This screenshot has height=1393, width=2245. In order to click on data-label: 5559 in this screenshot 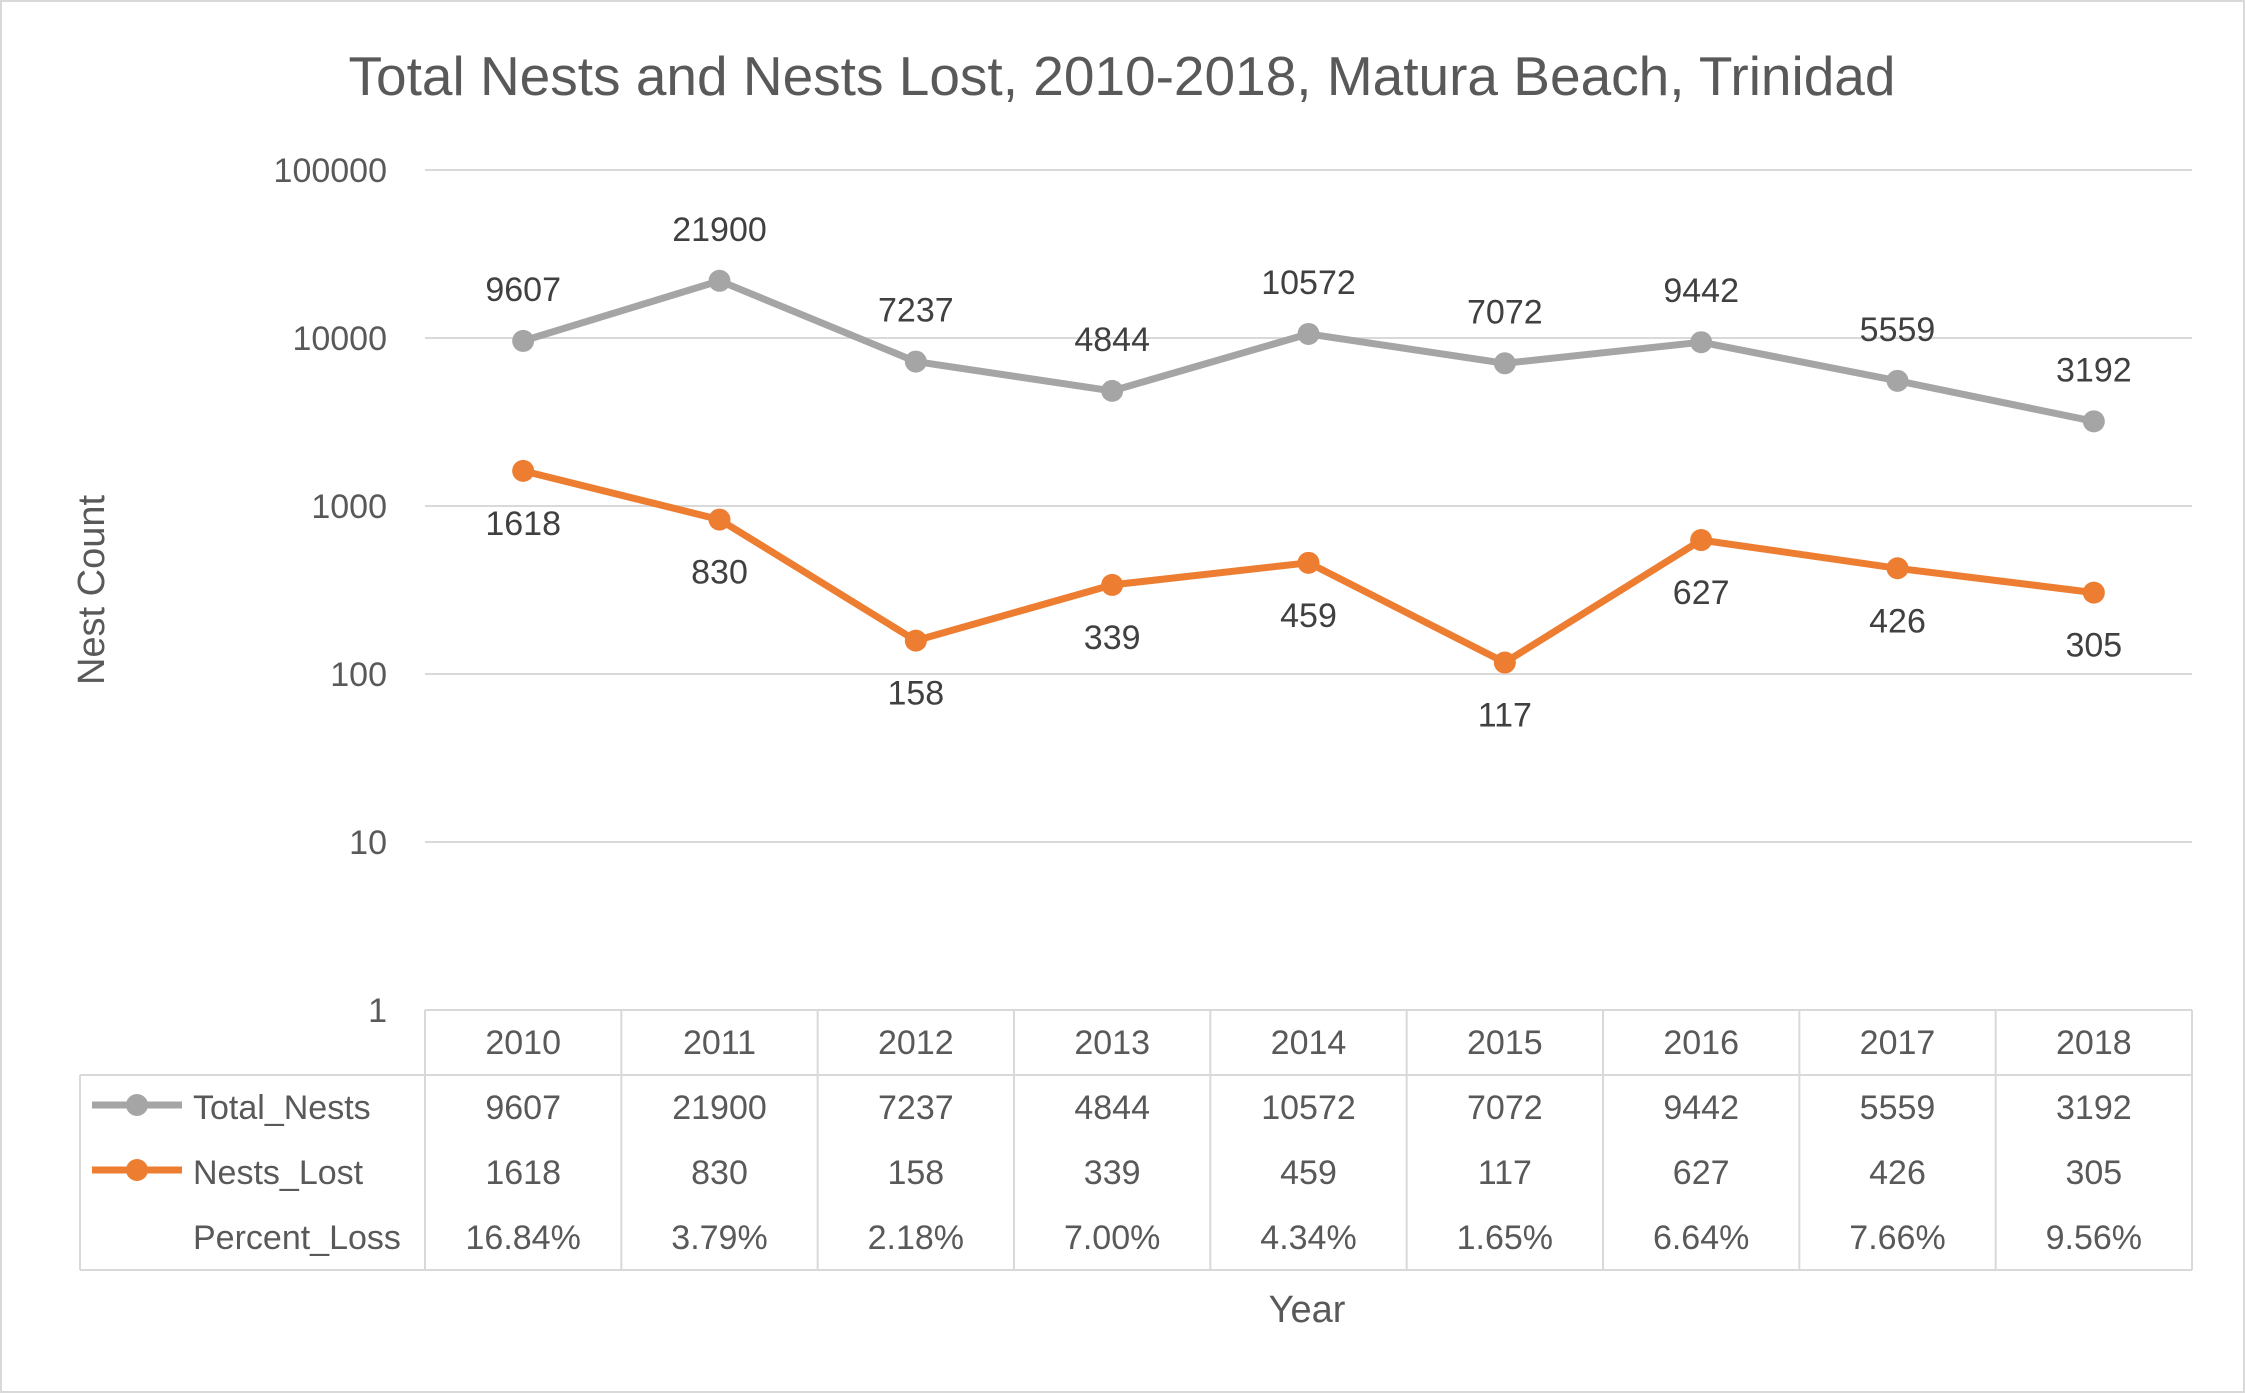, I will do `click(1898, 330)`.